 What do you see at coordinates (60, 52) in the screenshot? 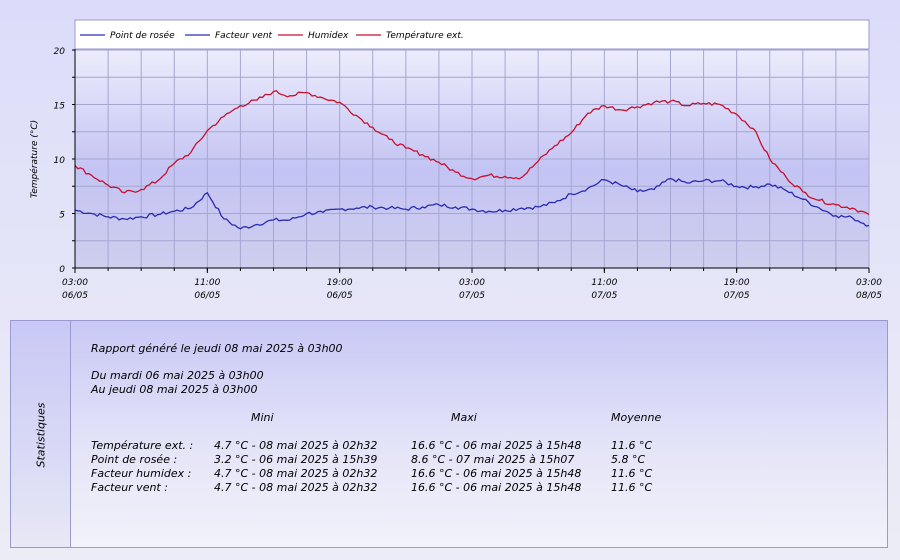
I see `y-tick-label: 20` at bounding box center [60, 52].